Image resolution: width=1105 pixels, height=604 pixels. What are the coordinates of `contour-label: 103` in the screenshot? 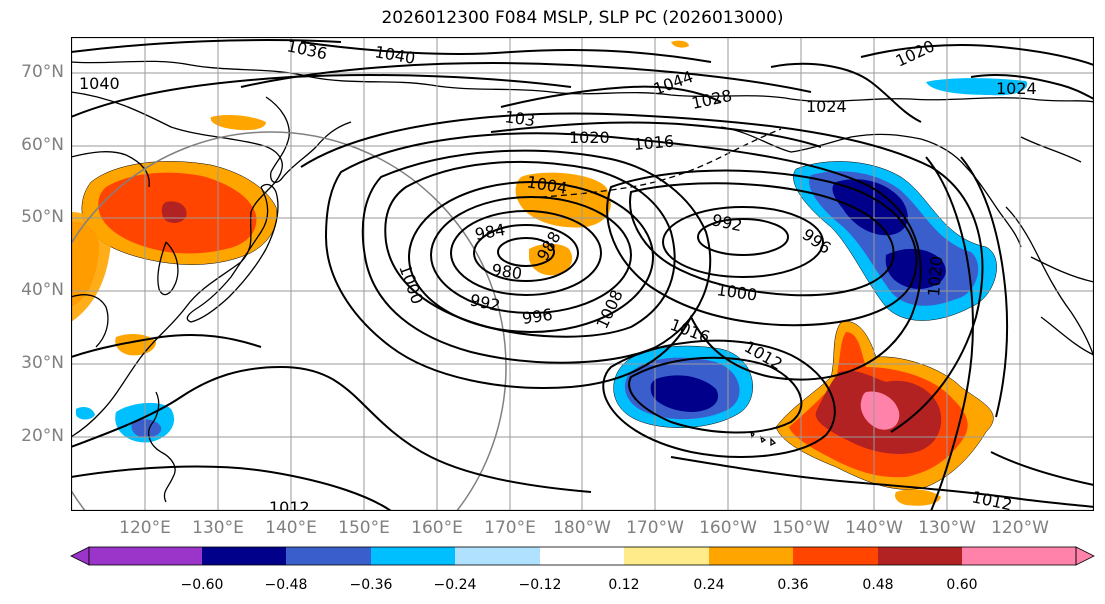 It's located at (519, 118).